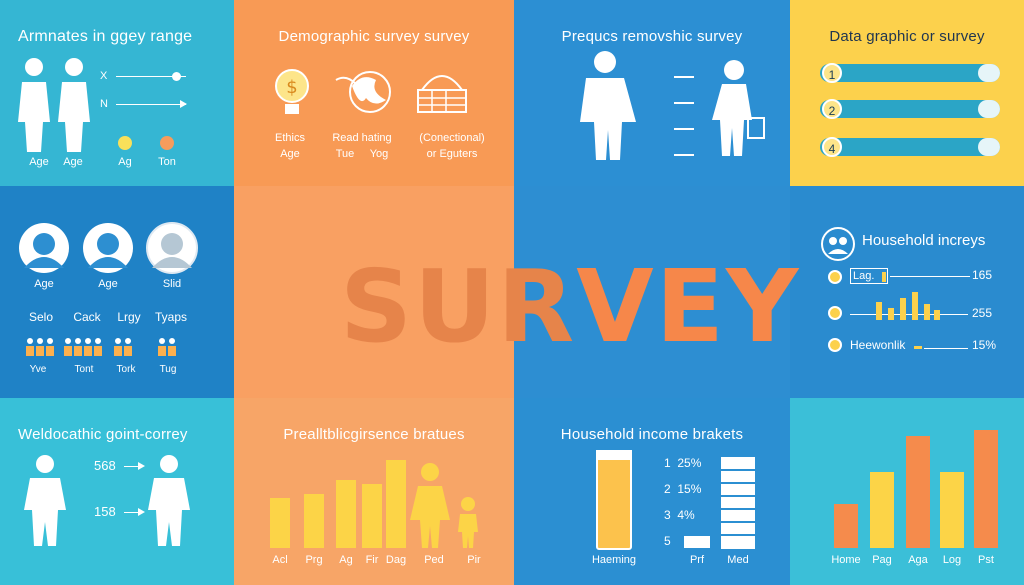 Image resolution: width=1024 pixels, height=585 pixels. I want to click on panel-title: Weldocathic goint-correy, so click(103, 434).